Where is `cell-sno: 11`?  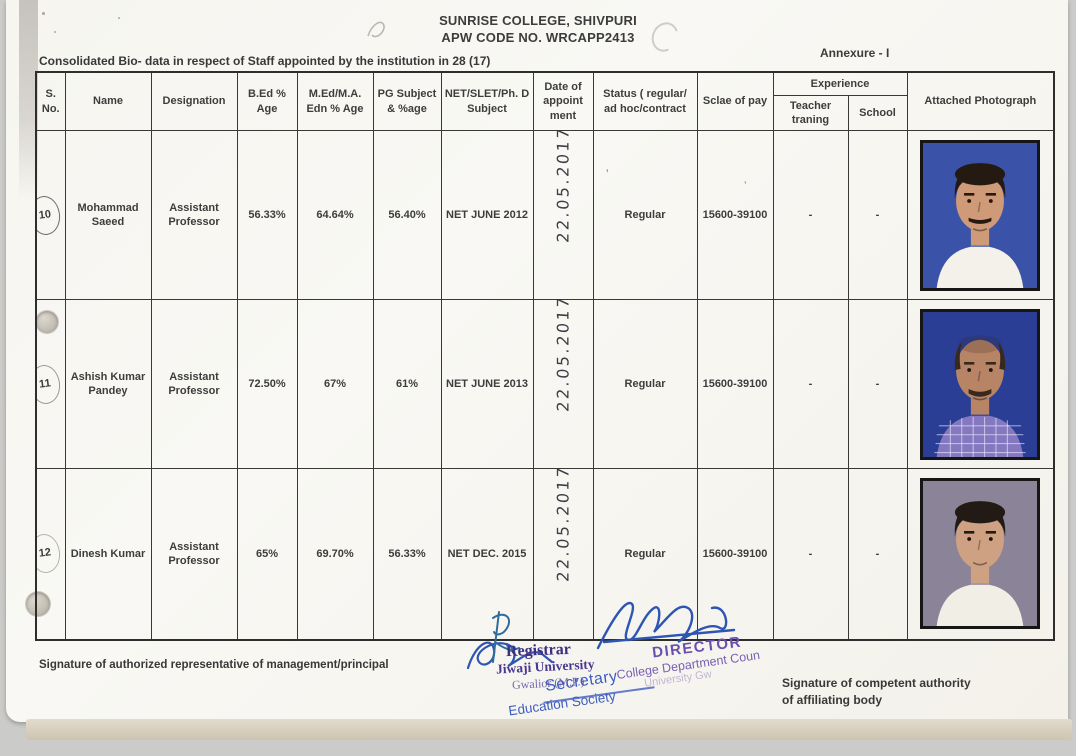 cell-sno: 11 is located at coordinates (50, 384).